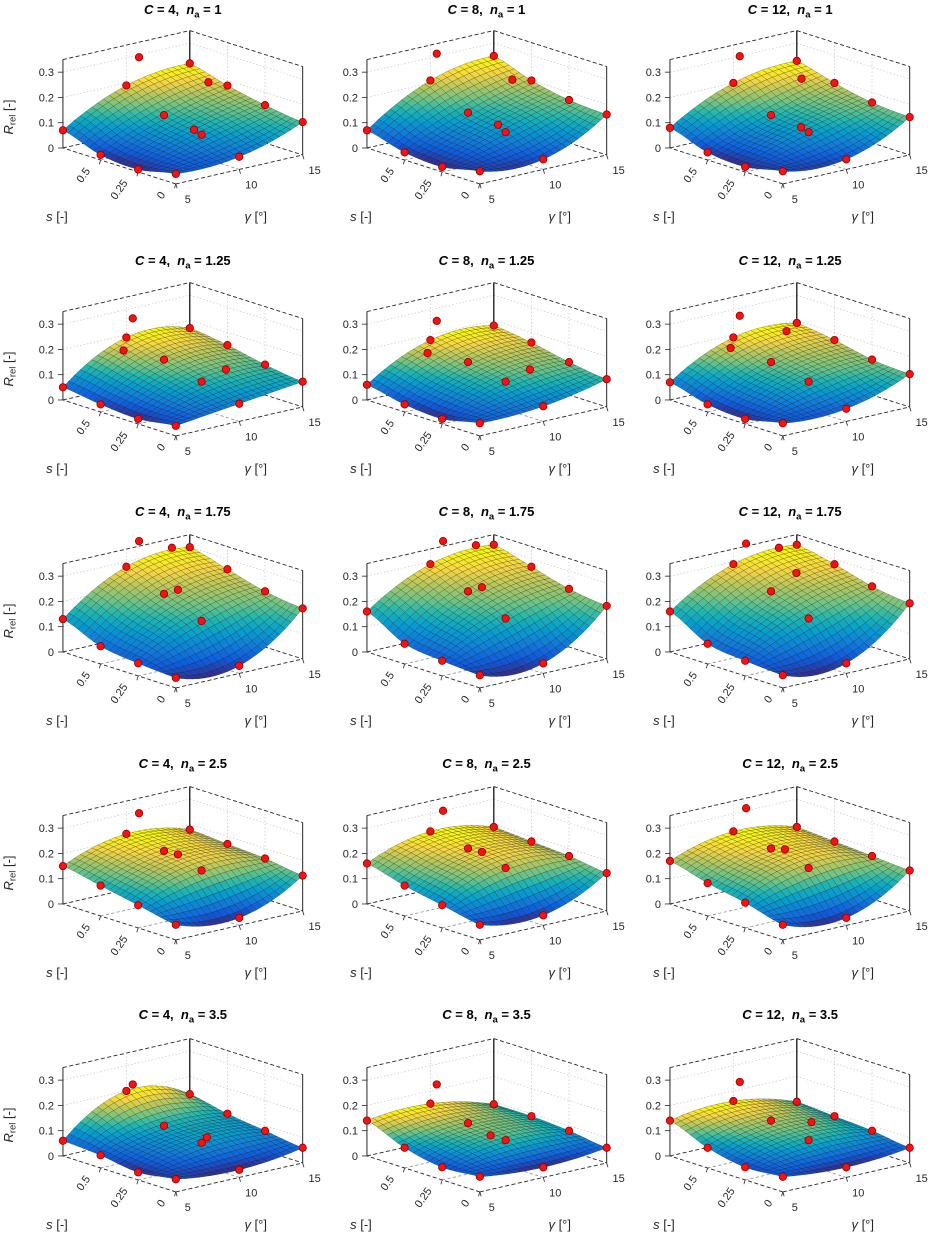 The width and height of the screenshot is (941, 1240). What do you see at coordinates (460, 468) in the screenshot?
I see `axis-labels: γ [°] s [-]` at bounding box center [460, 468].